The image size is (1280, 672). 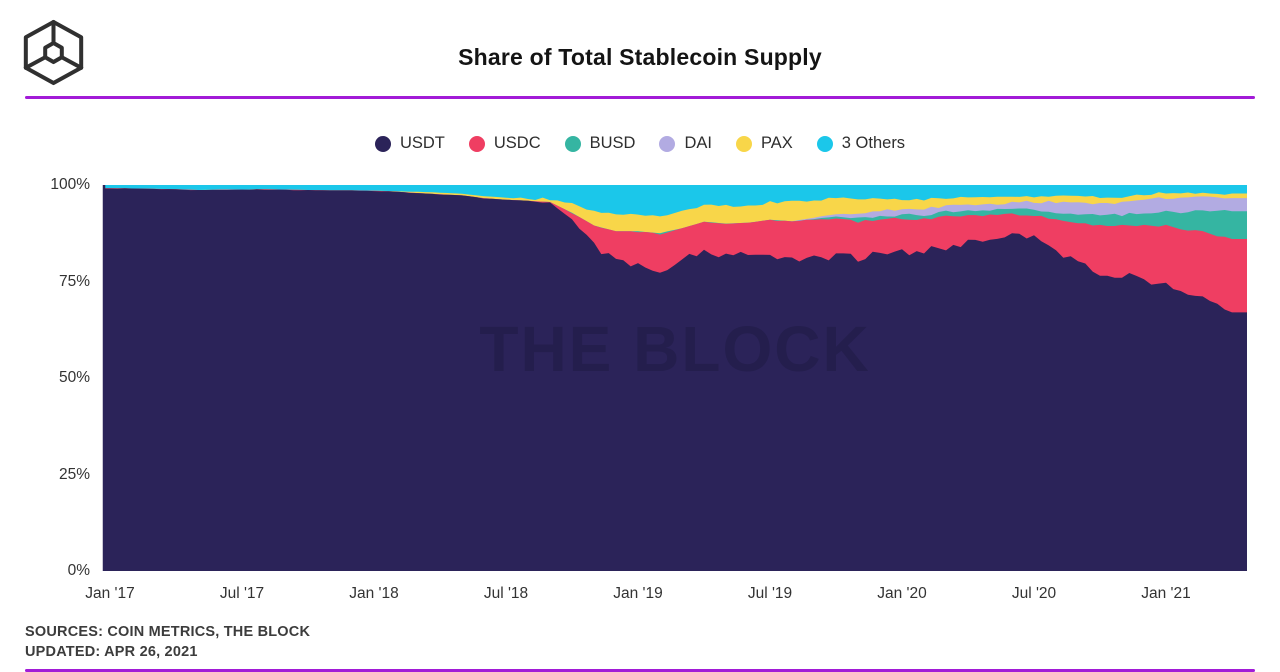 I want to click on legend-swatch-busd, so click(x=572, y=143).